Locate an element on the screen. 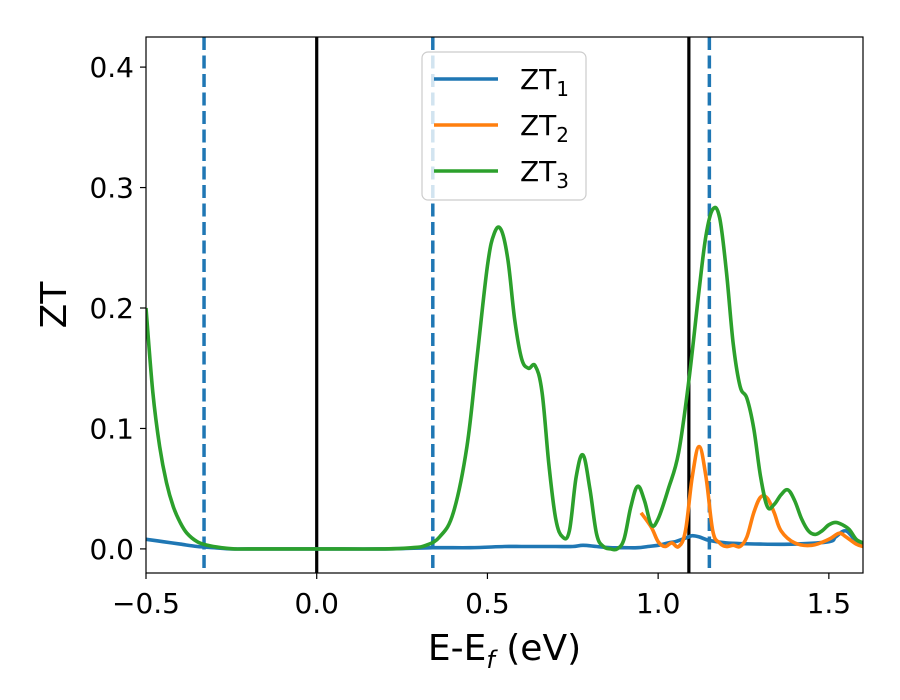  y-tick-label: 0.0 is located at coordinates (111, 549).